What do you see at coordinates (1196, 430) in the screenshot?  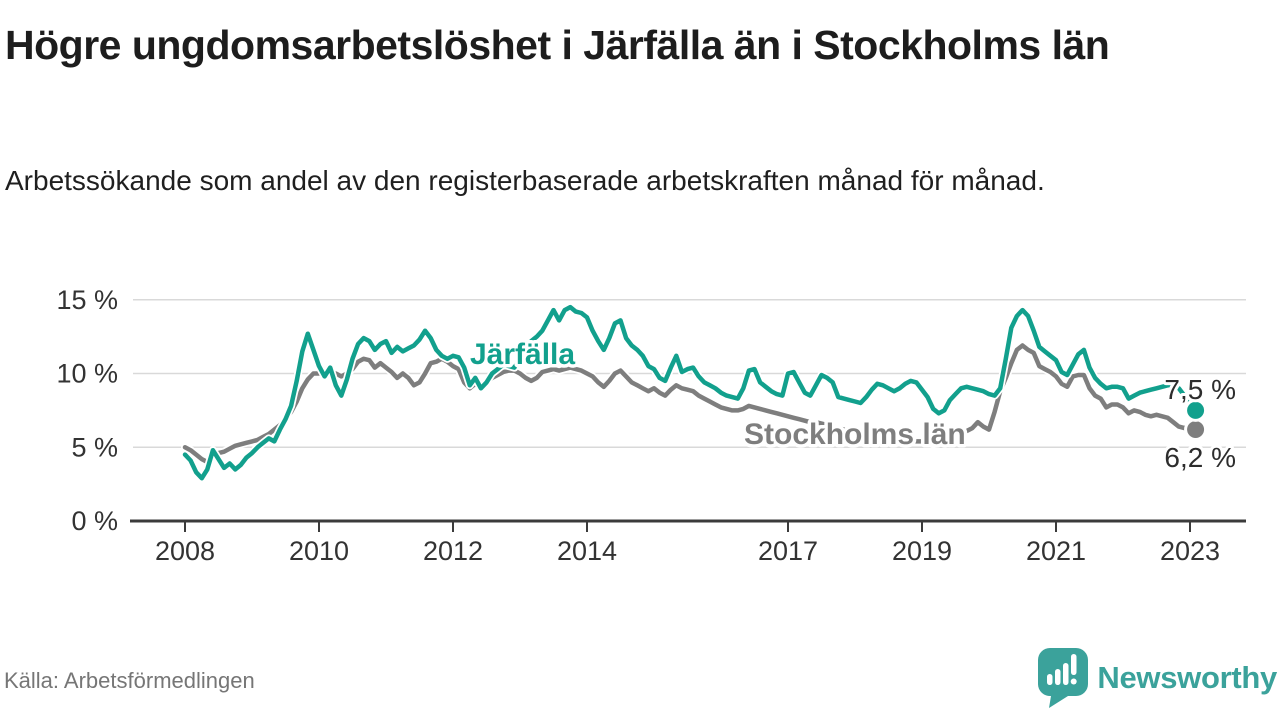 I see `end-dot-stockholm` at bounding box center [1196, 430].